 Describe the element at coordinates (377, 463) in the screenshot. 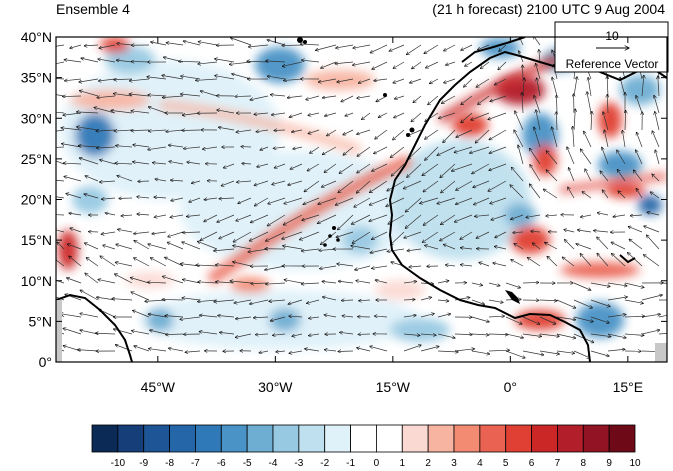

I see `colorbar-label: 0` at that location.